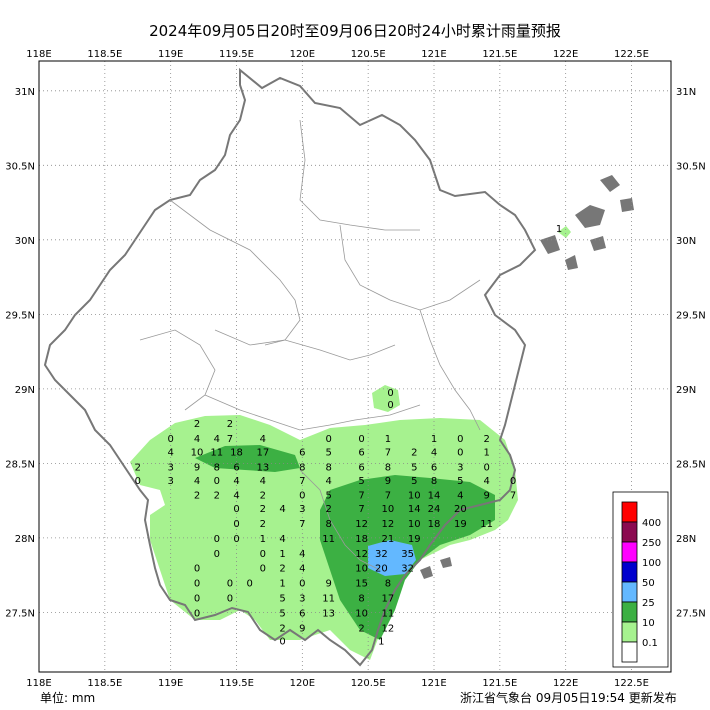  I want to click on y-tick-label: 31N, so click(25, 92).